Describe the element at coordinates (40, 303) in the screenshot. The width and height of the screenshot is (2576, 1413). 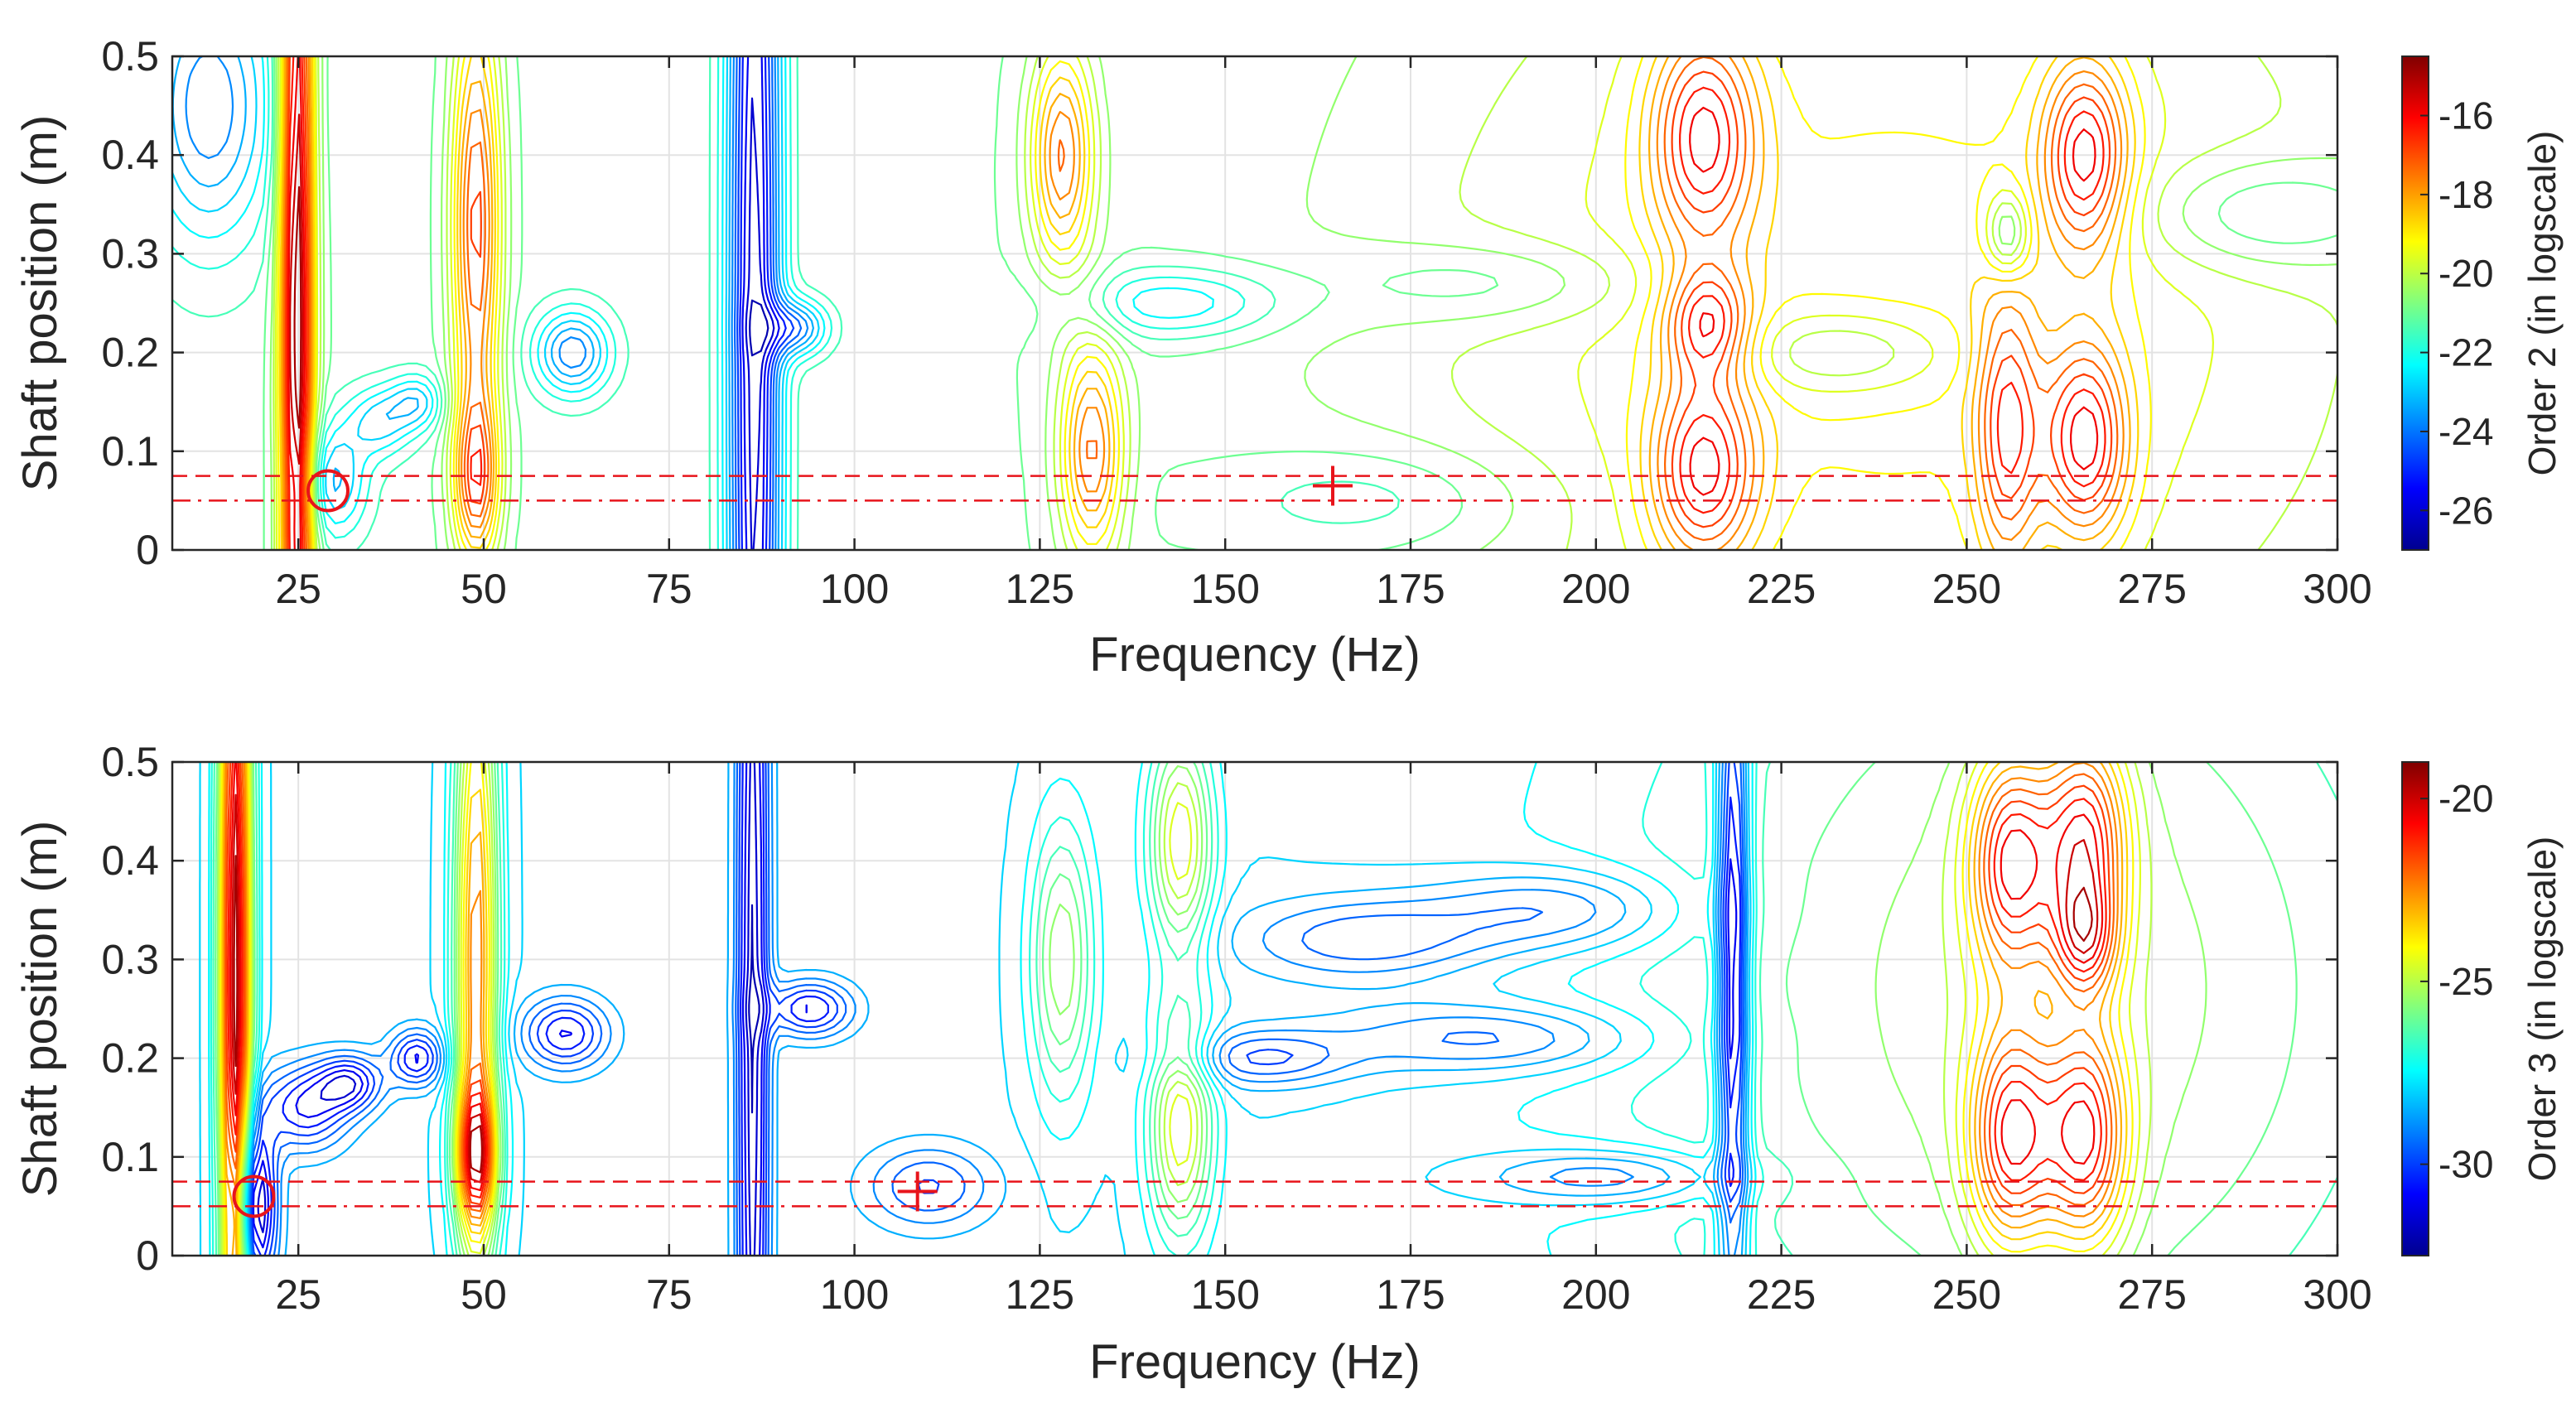
I see `y-axis-label-order-2: Shaft position (m)` at that location.